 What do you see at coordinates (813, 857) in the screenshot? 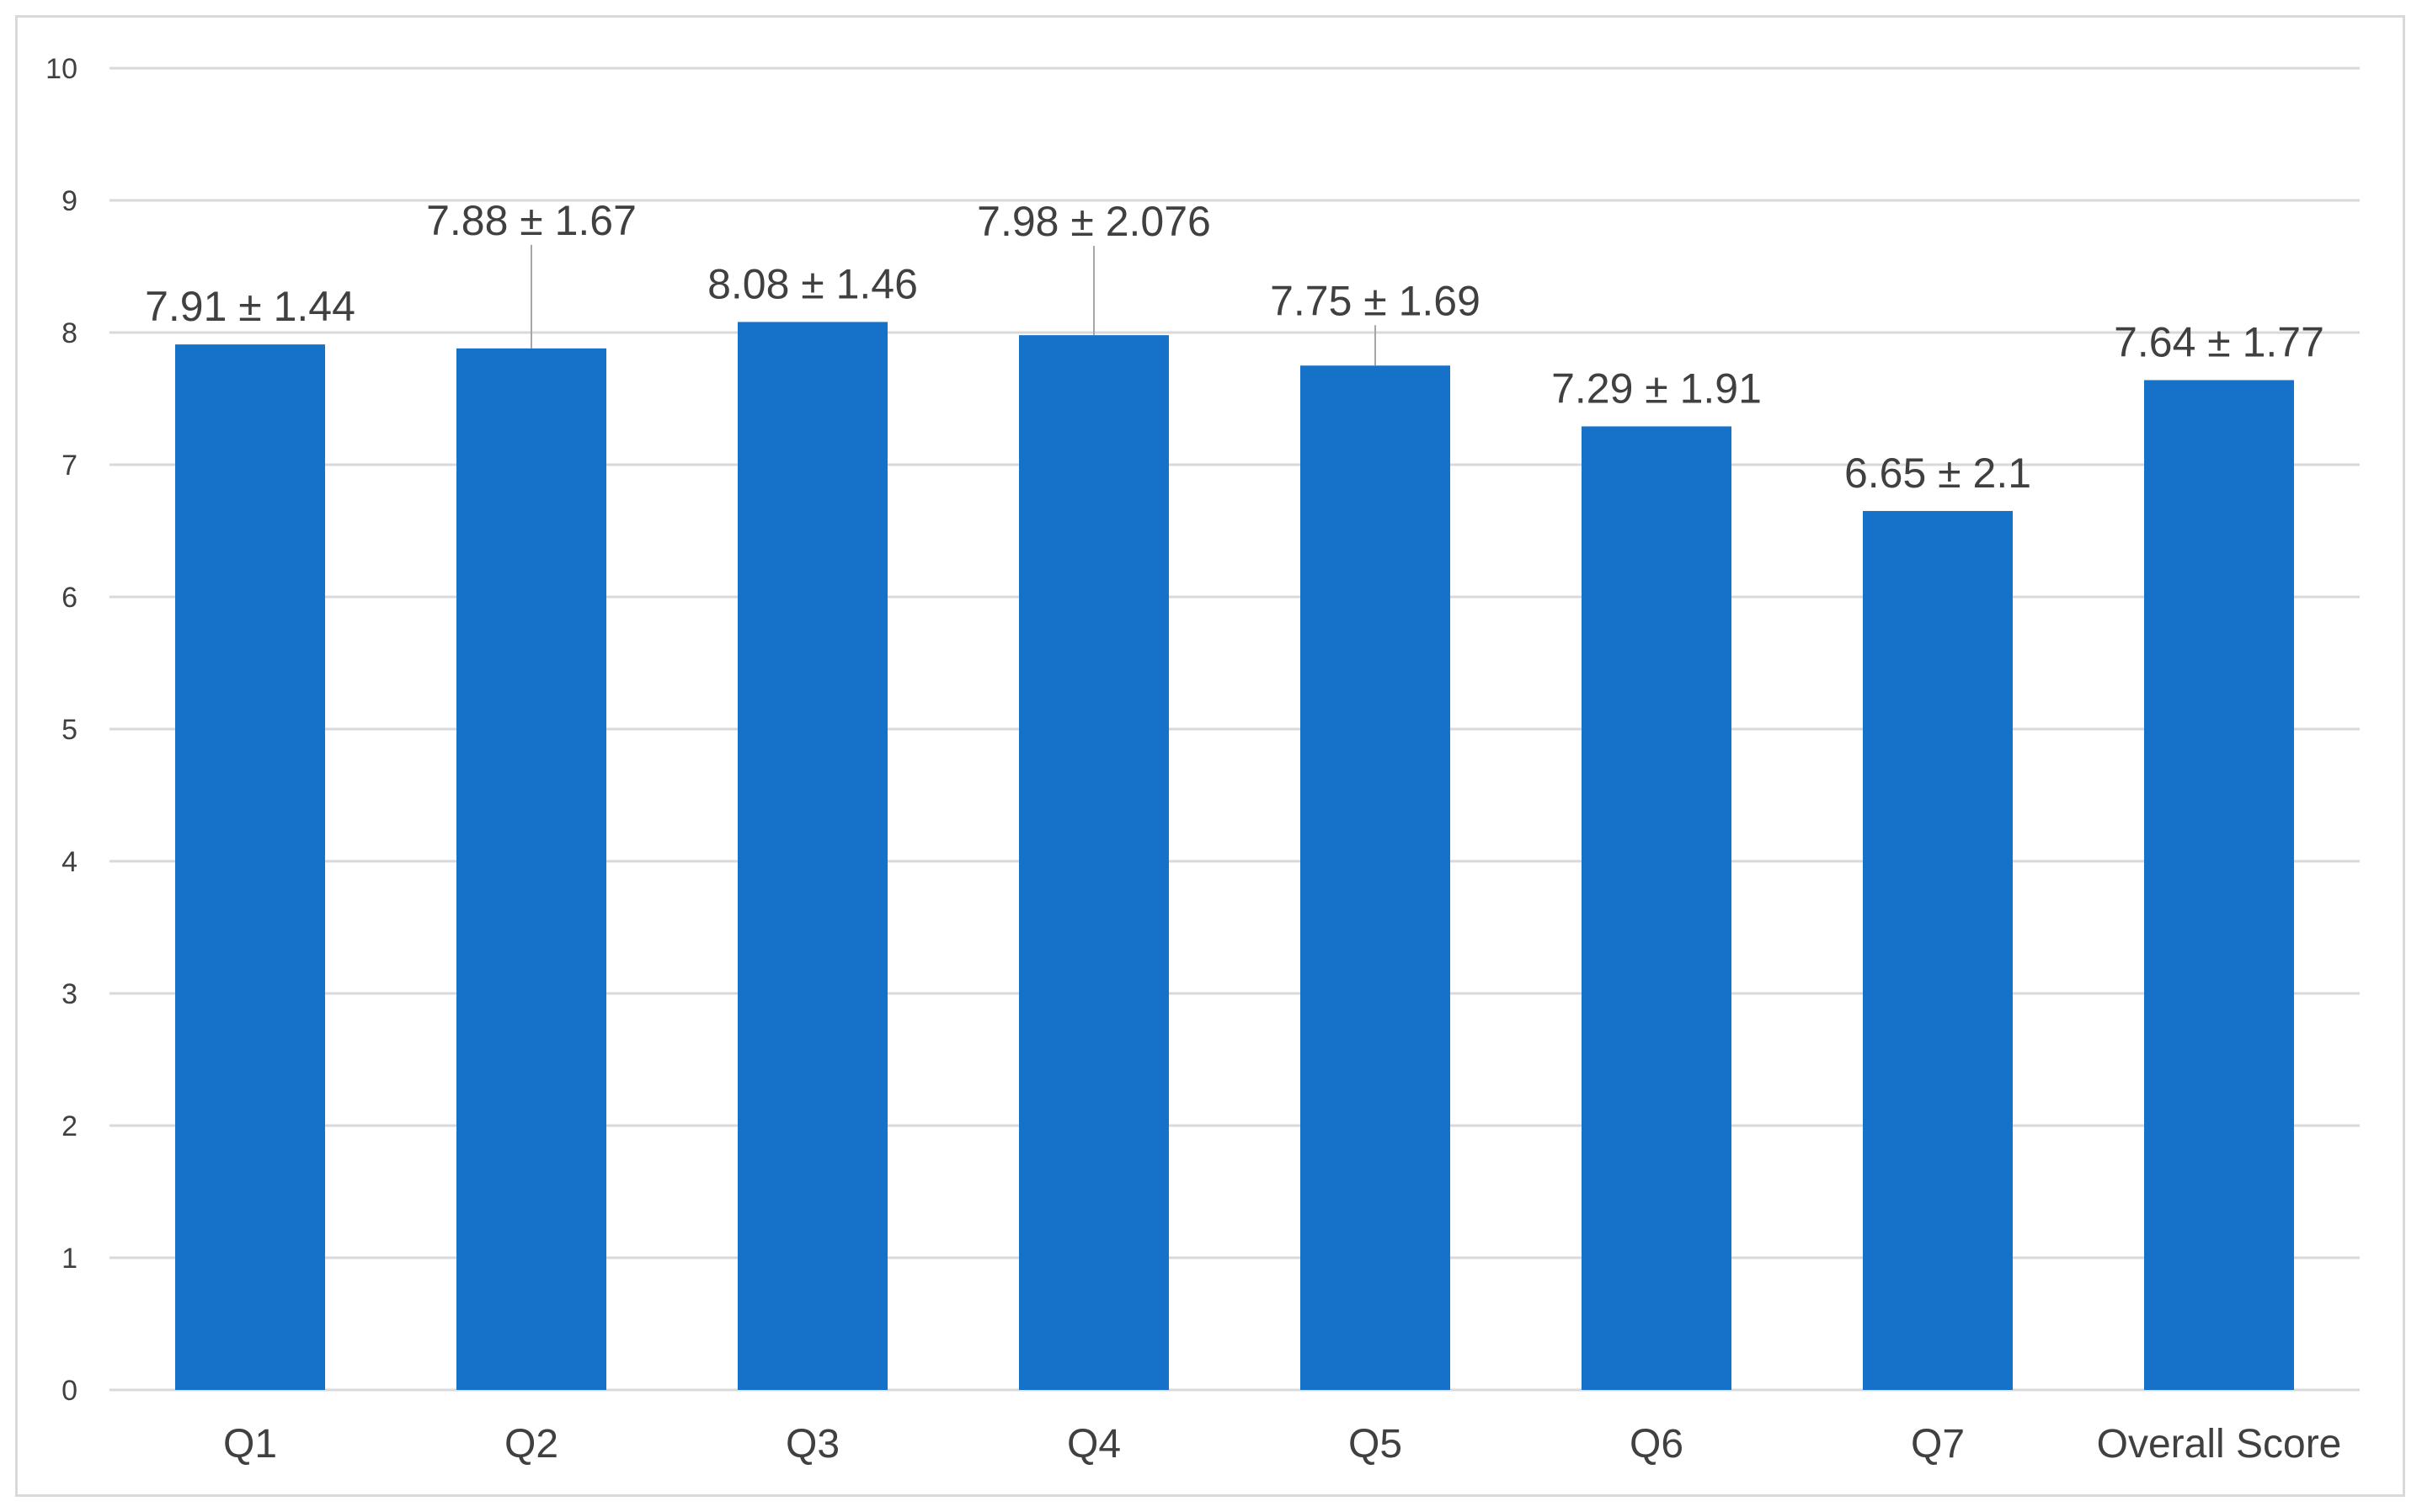
I see `bar-q3` at bounding box center [813, 857].